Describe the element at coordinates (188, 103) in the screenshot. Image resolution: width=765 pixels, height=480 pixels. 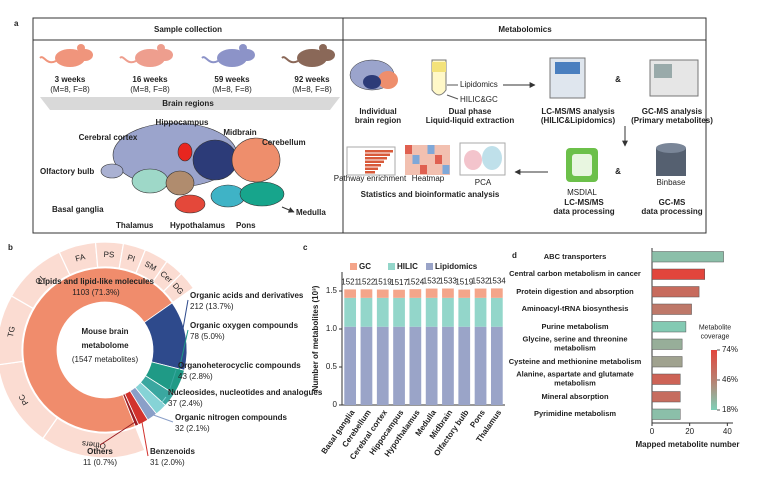
I see `band-title: Brain regions` at that location.